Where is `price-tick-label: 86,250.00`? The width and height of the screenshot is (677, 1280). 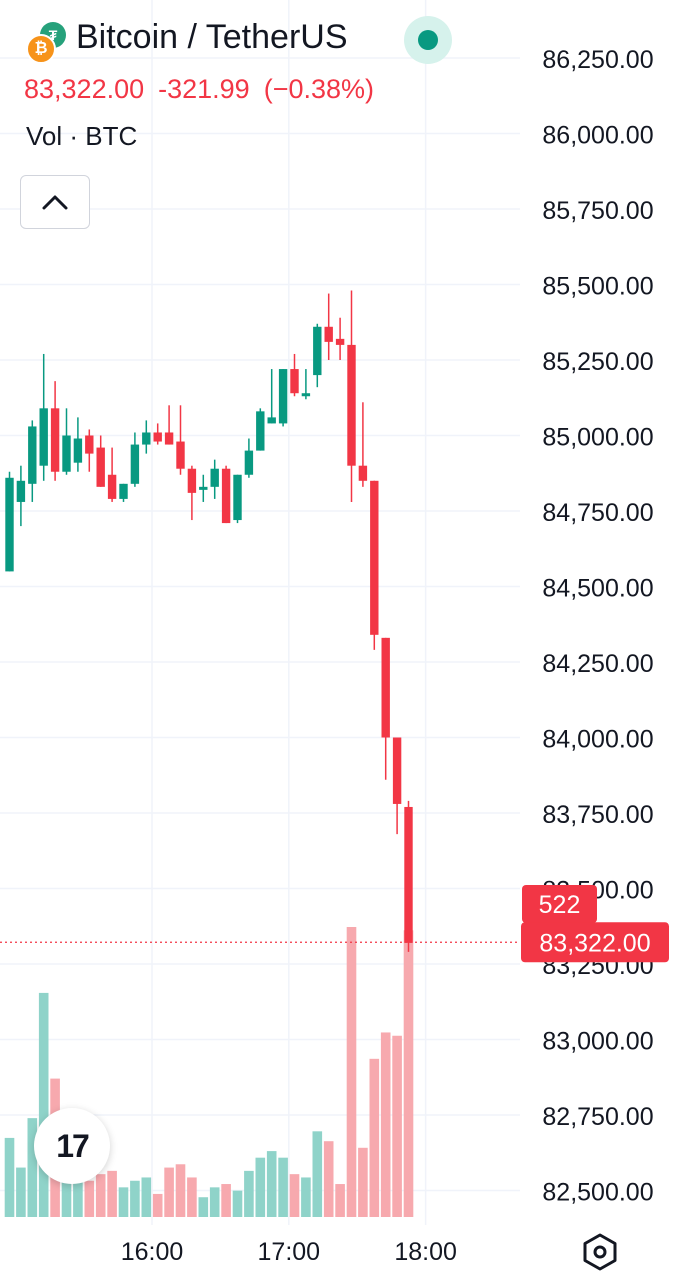 price-tick-label: 86,250.00 is located at coordinates (597, 60).